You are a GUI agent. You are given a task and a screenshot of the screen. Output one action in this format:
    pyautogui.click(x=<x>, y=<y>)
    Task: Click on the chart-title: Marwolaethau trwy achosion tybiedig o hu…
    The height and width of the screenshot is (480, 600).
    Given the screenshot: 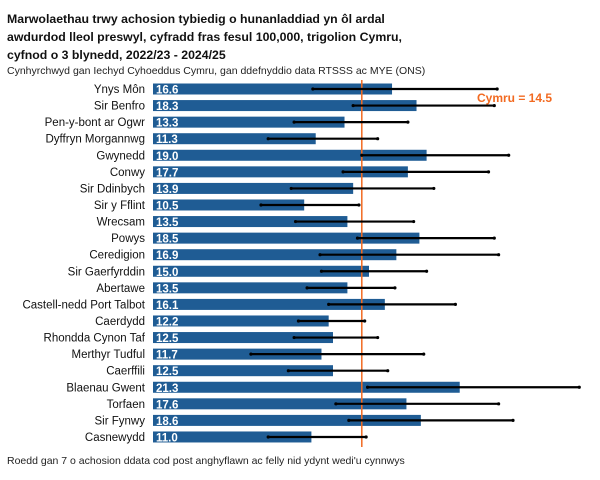 What is the action you would take?
    pyautogui.click(x=204, y=37)
    